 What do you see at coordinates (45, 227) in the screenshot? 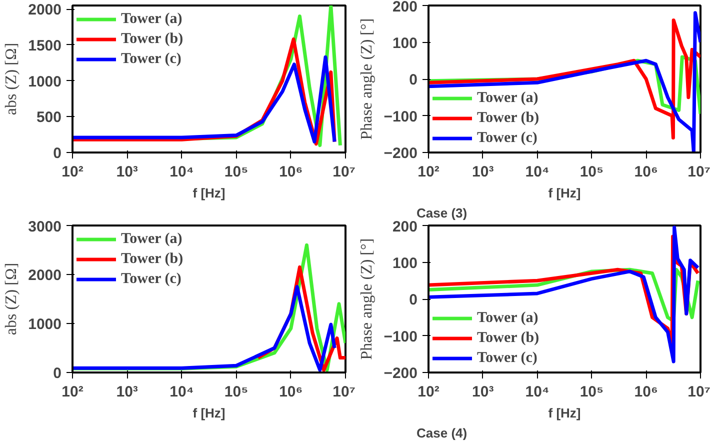
I see `y-tick-label: 3000` at bounding box center [45, 227].